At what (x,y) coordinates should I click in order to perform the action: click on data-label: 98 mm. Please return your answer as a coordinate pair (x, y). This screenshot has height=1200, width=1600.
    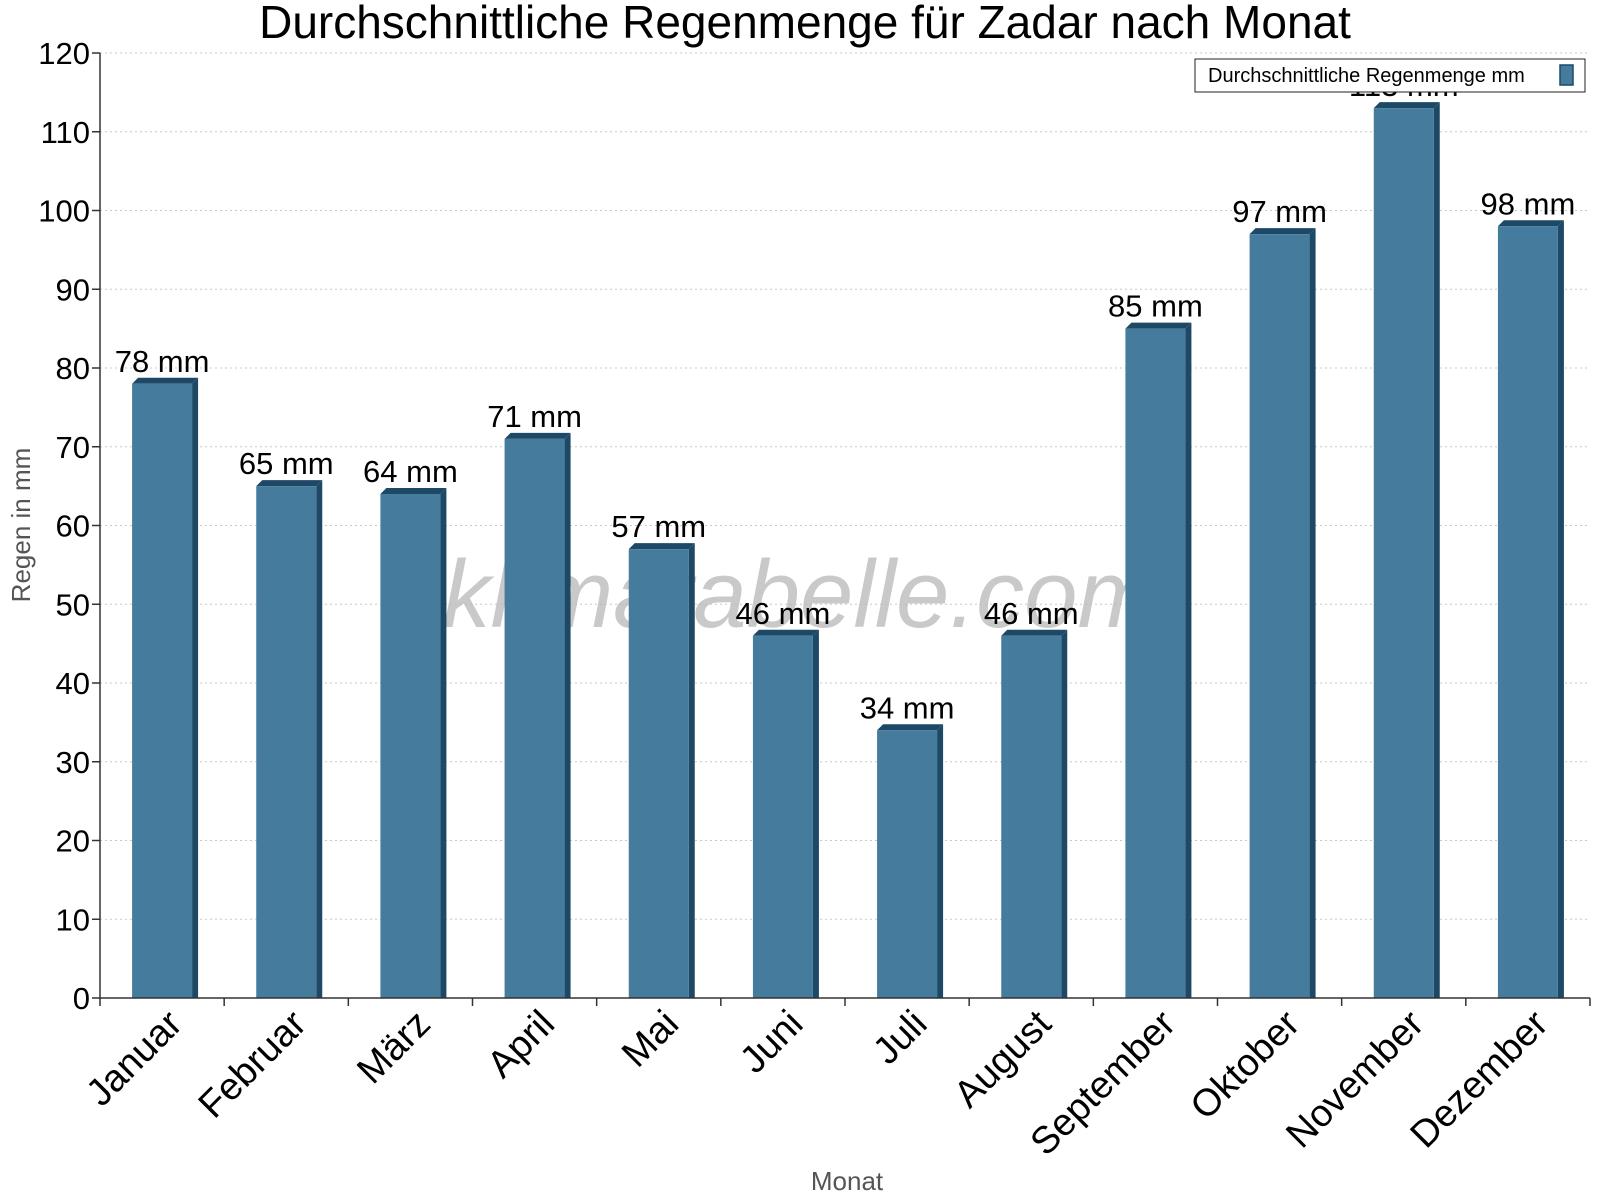
    Looking at the image, I should click on (1528, 203).